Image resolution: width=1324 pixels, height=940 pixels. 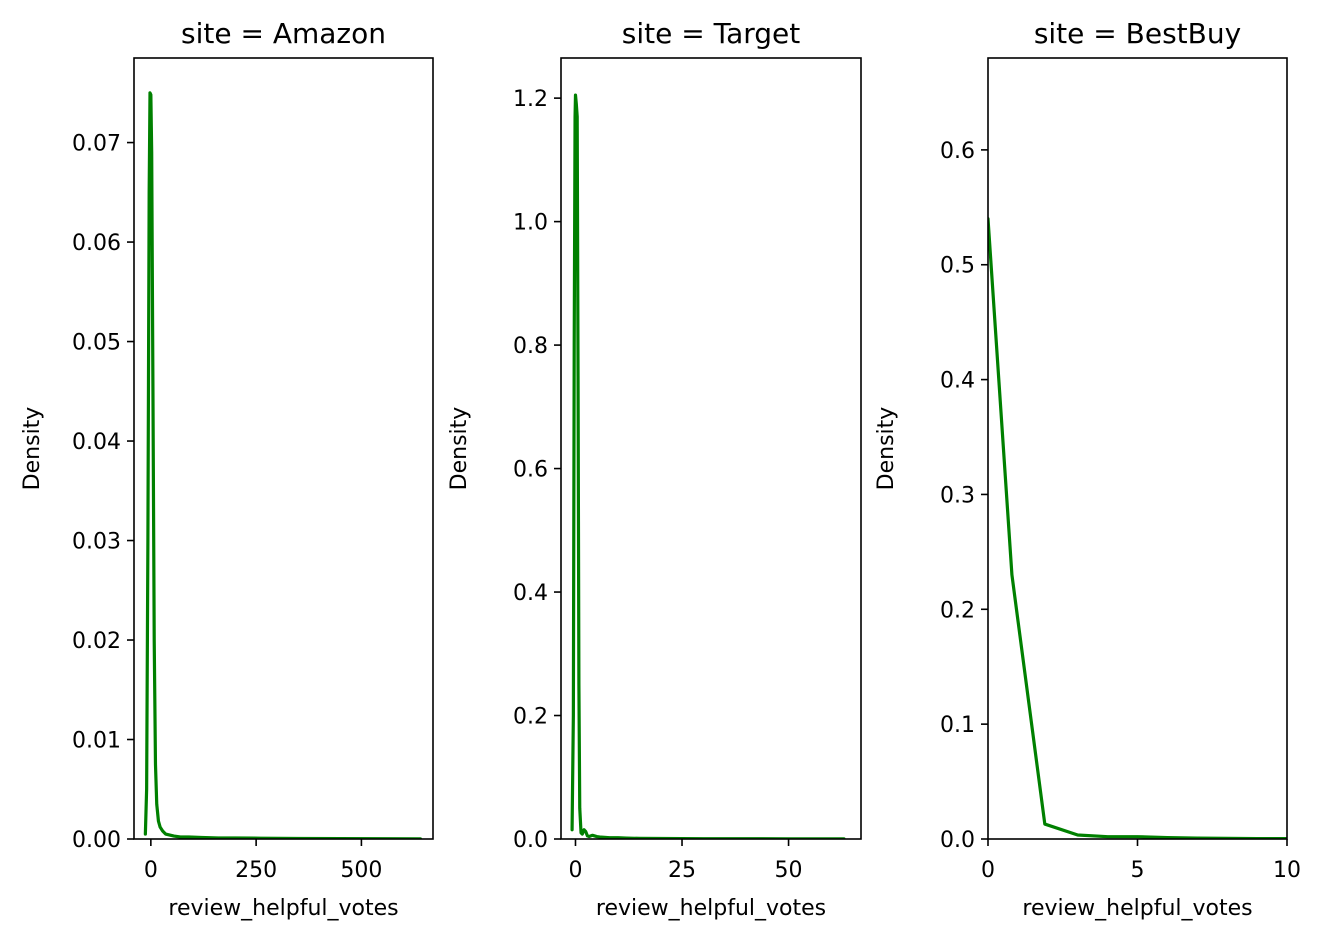 What do you see at coordinates (361, 870) in the screenshot?
I see `x-tick-label: 500` at bounding box center [361, 870].